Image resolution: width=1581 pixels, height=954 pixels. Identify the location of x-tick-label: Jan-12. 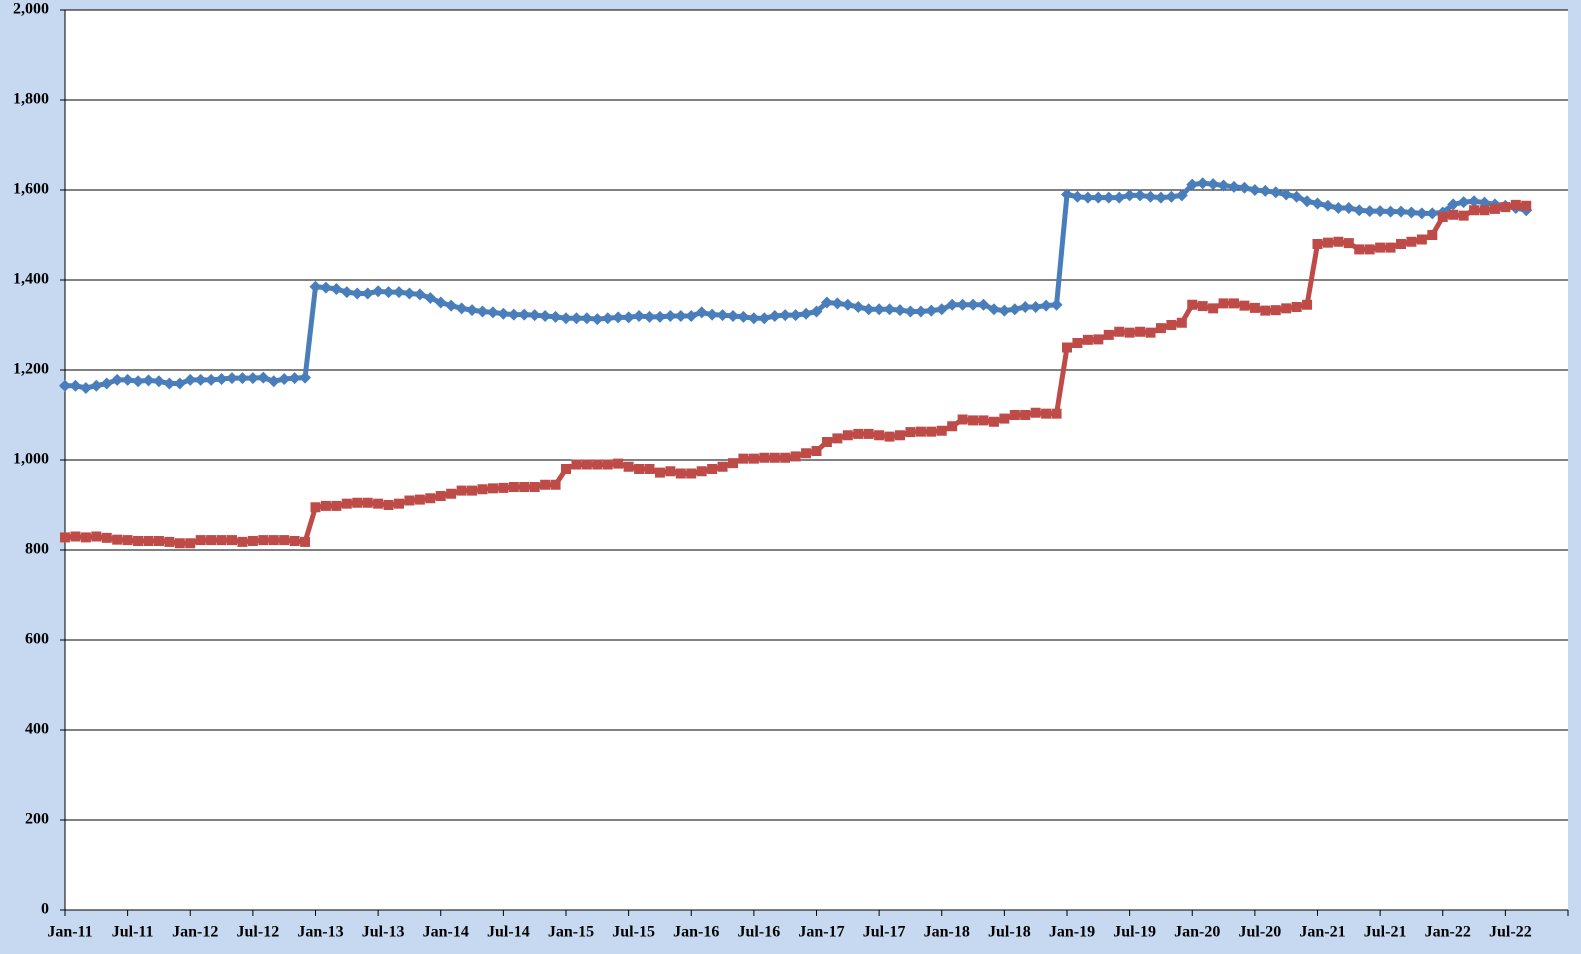
(195, 932).